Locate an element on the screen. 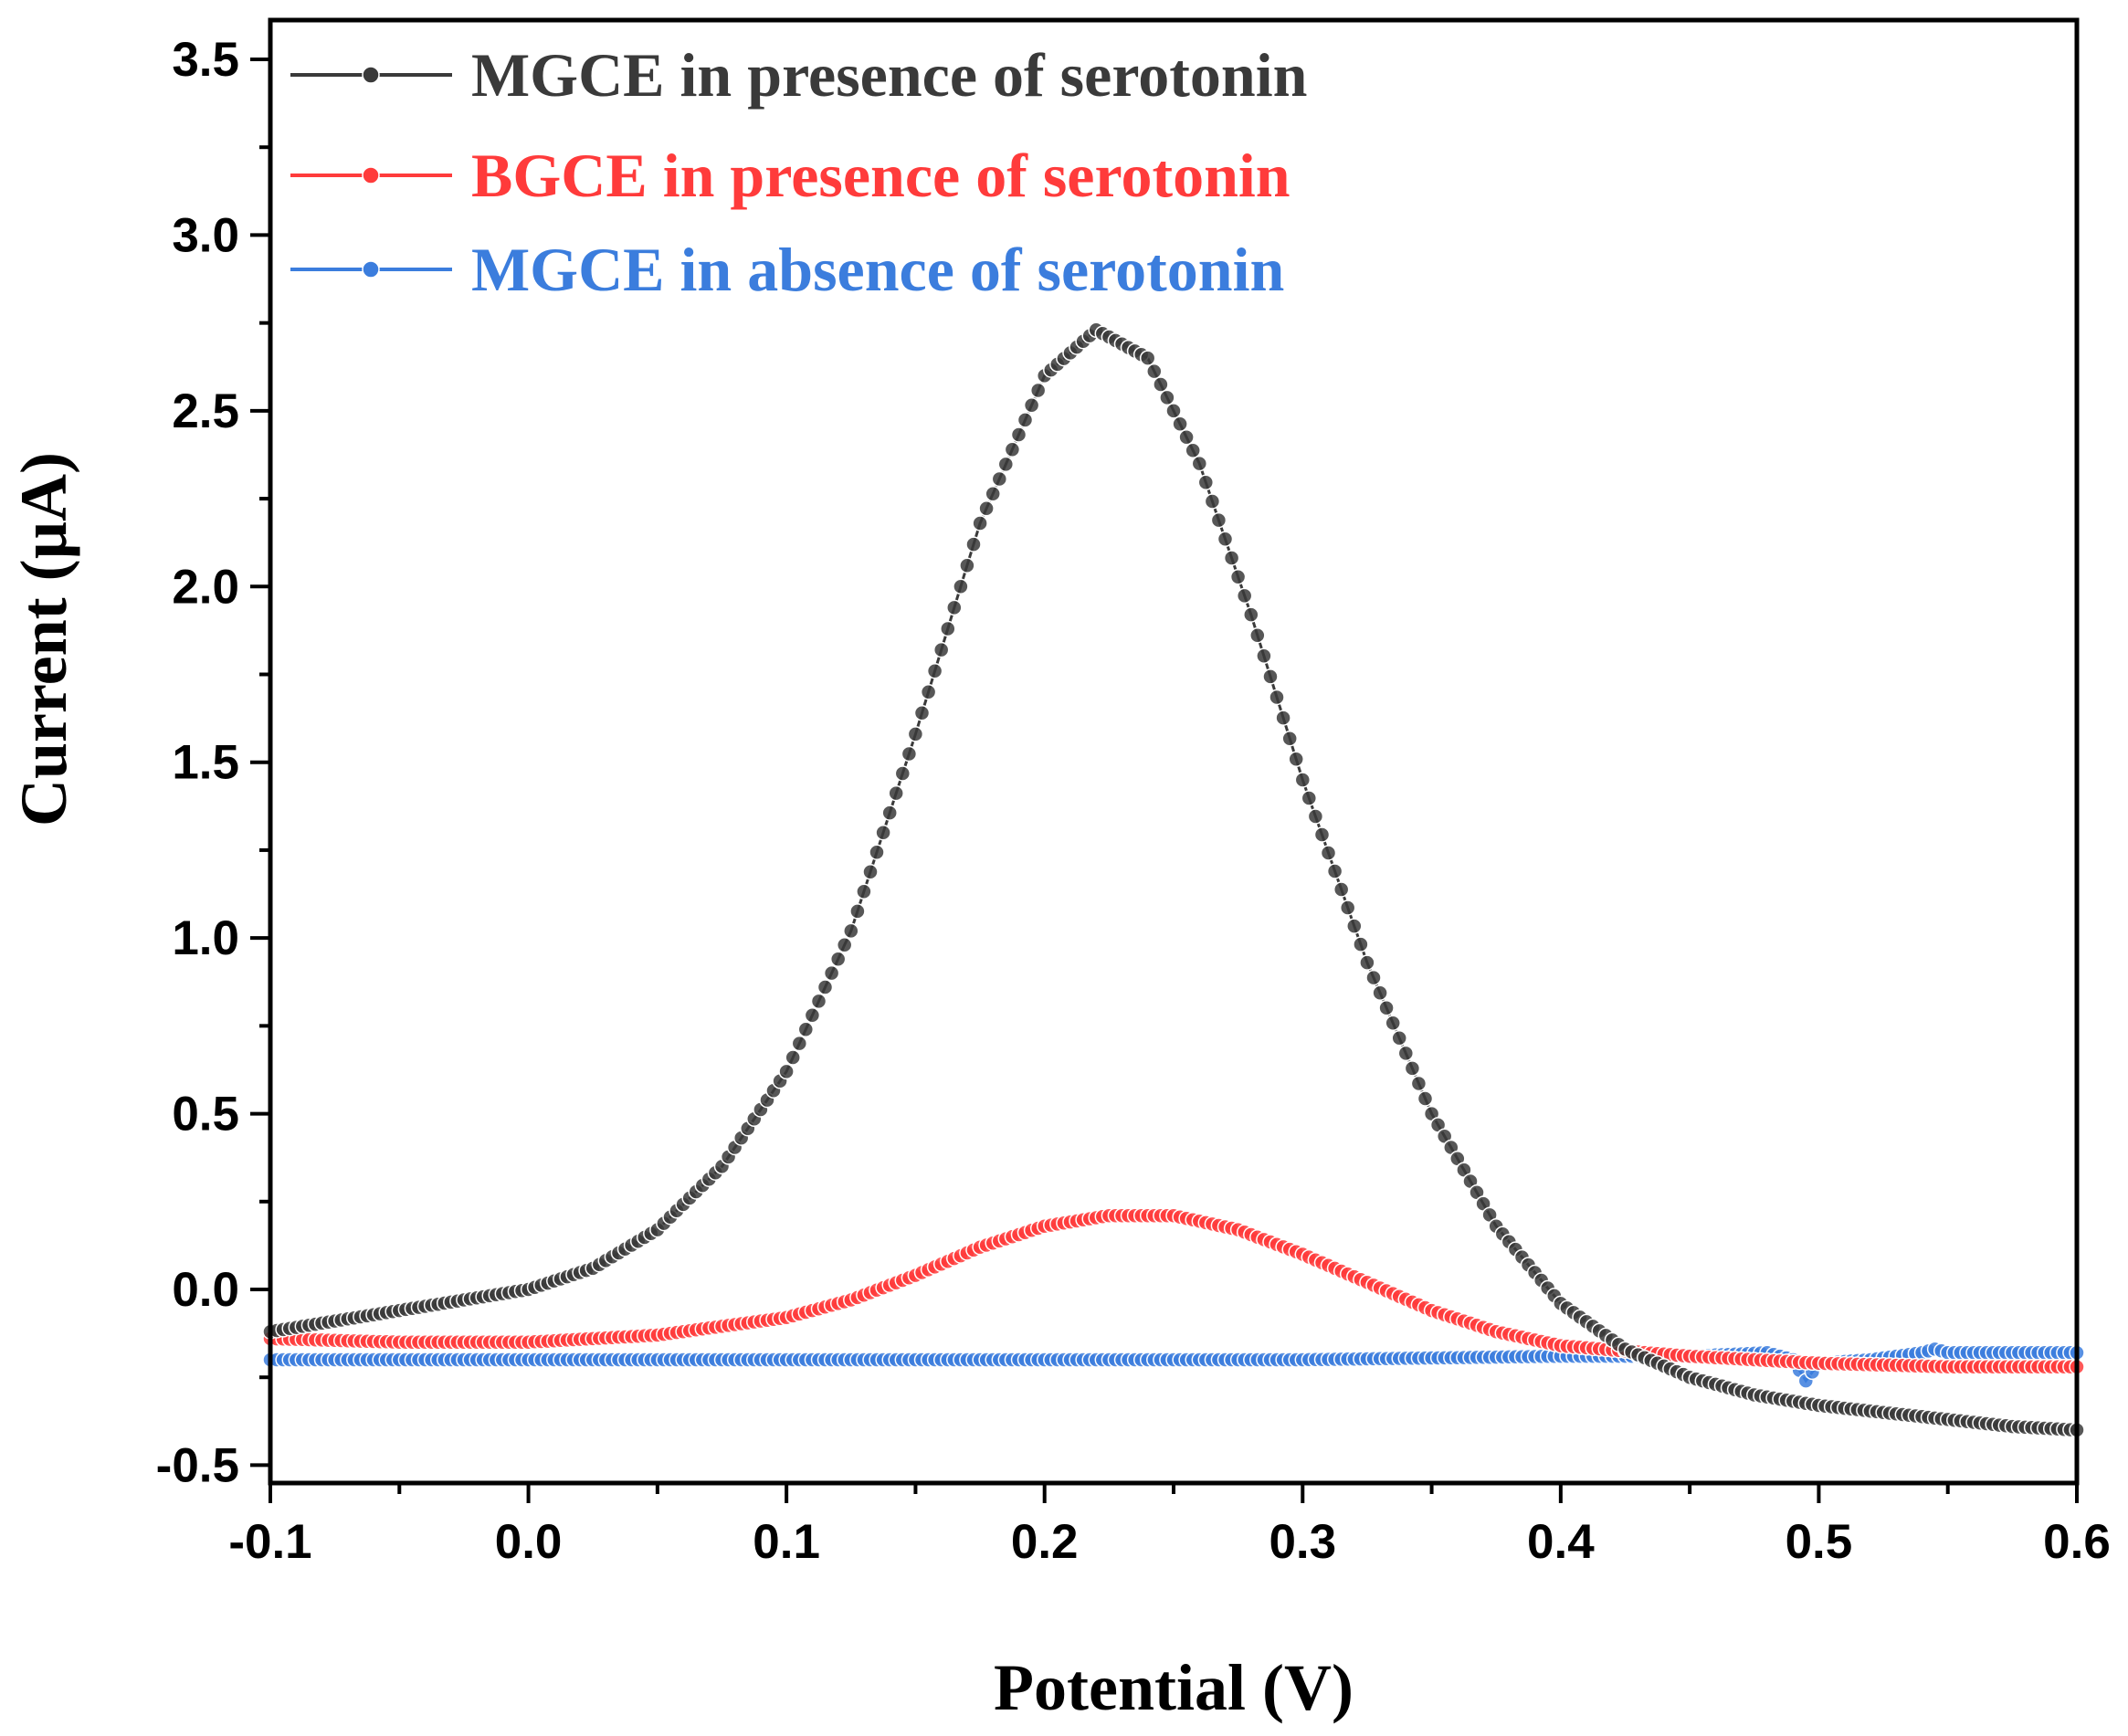  x-tick-label: 0.6 is located at coordinates (2077, 1542).